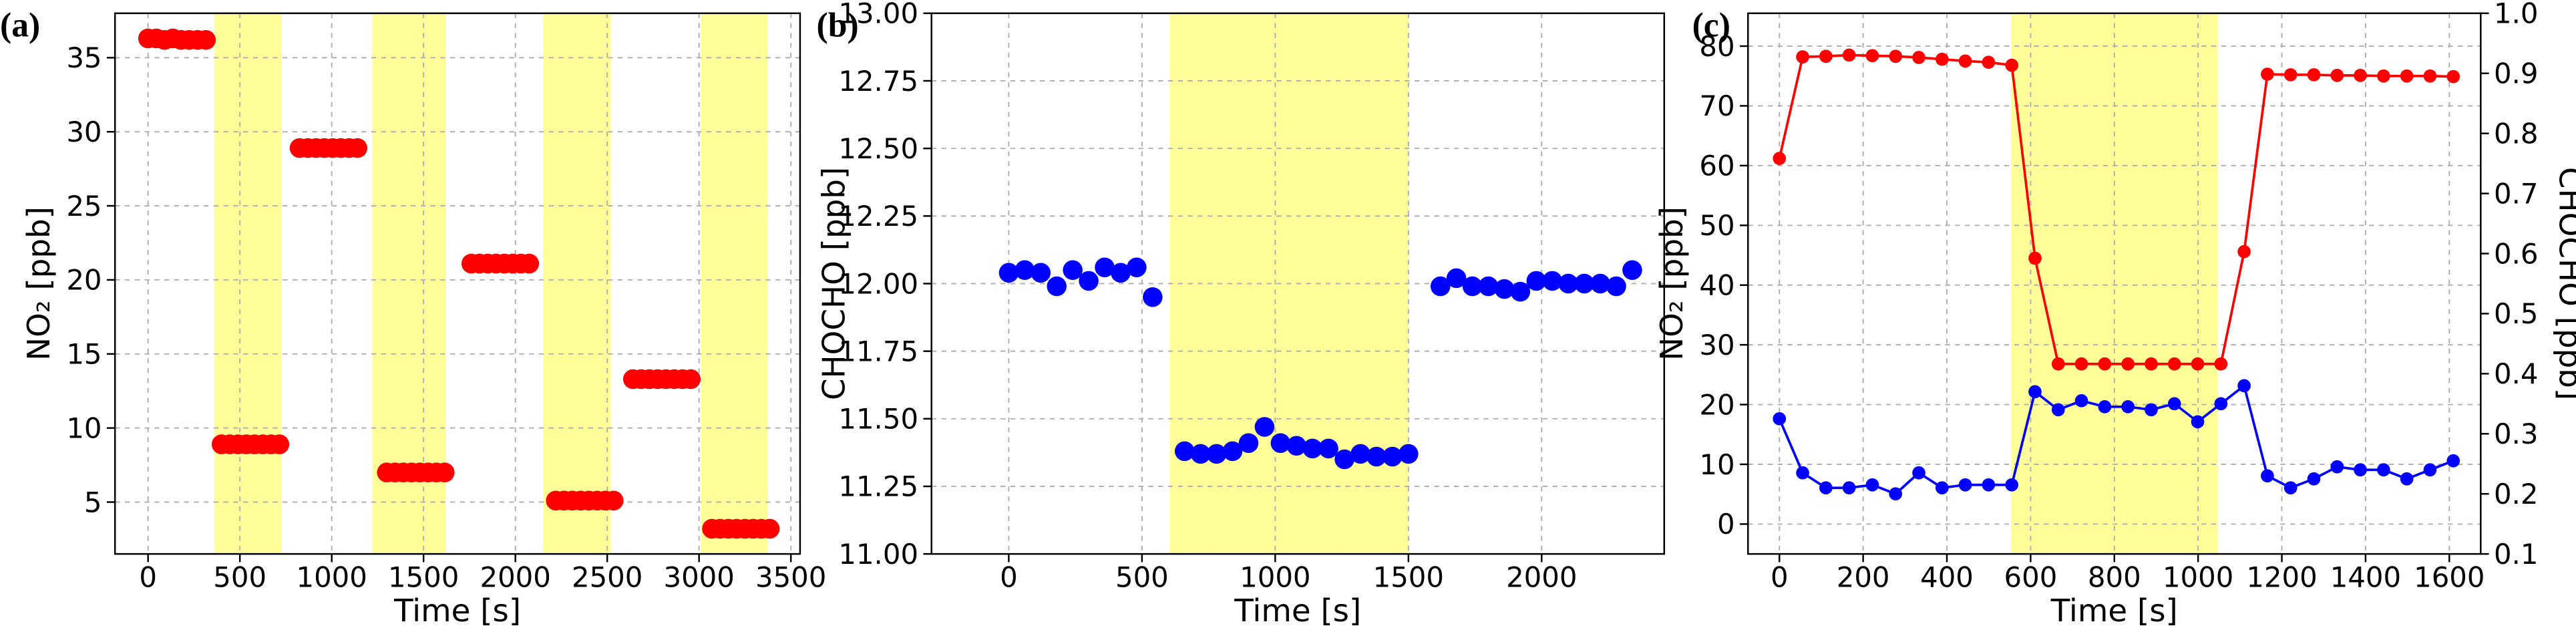  Describe the element at coordinates (2365, 577) in the screenshot. I see `x-tick-label: 1400` at that location.